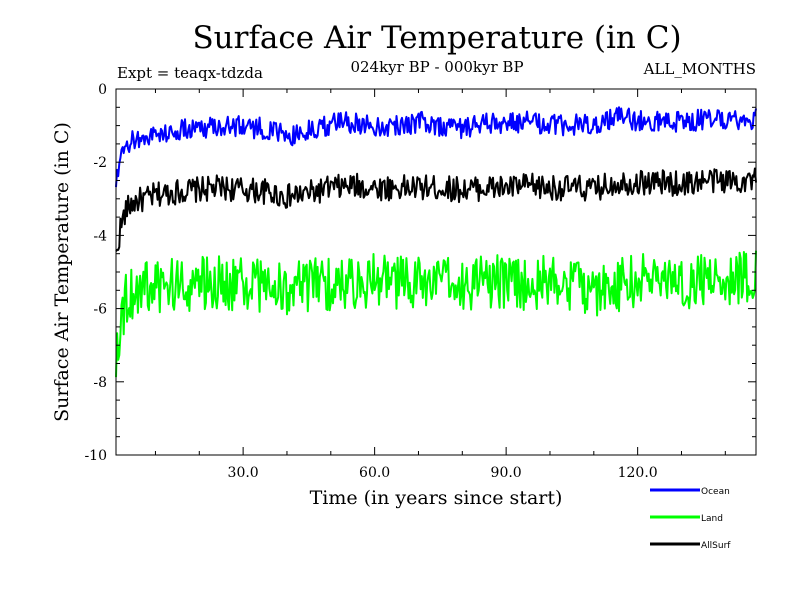 This screenshot has height=600, width=800. I want to click on x-tick-label: 60.0, so click(374, 473).